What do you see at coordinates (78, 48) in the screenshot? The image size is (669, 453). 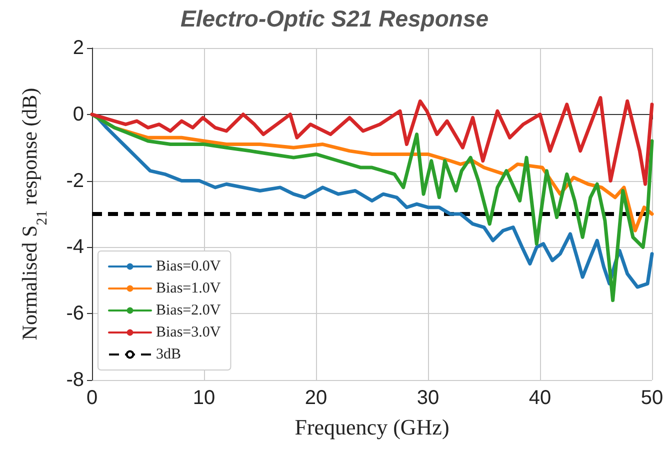 I see `y-tick-label: 2` at bounding box center [78, 48].